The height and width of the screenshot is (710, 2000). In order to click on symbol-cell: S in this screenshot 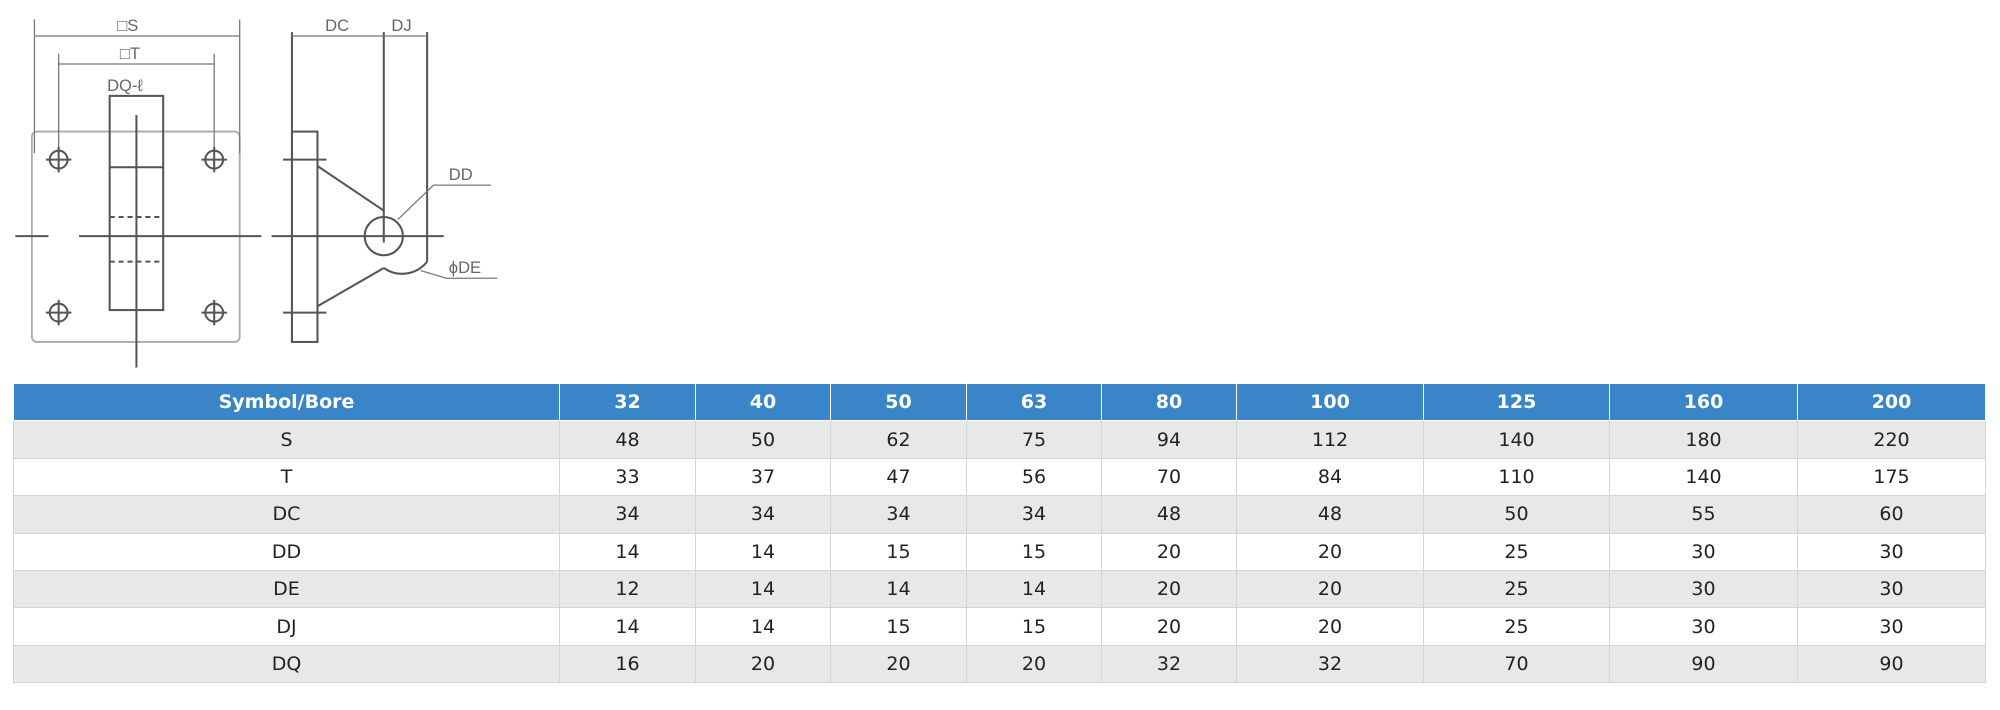, I will do `click(286, 439)`.